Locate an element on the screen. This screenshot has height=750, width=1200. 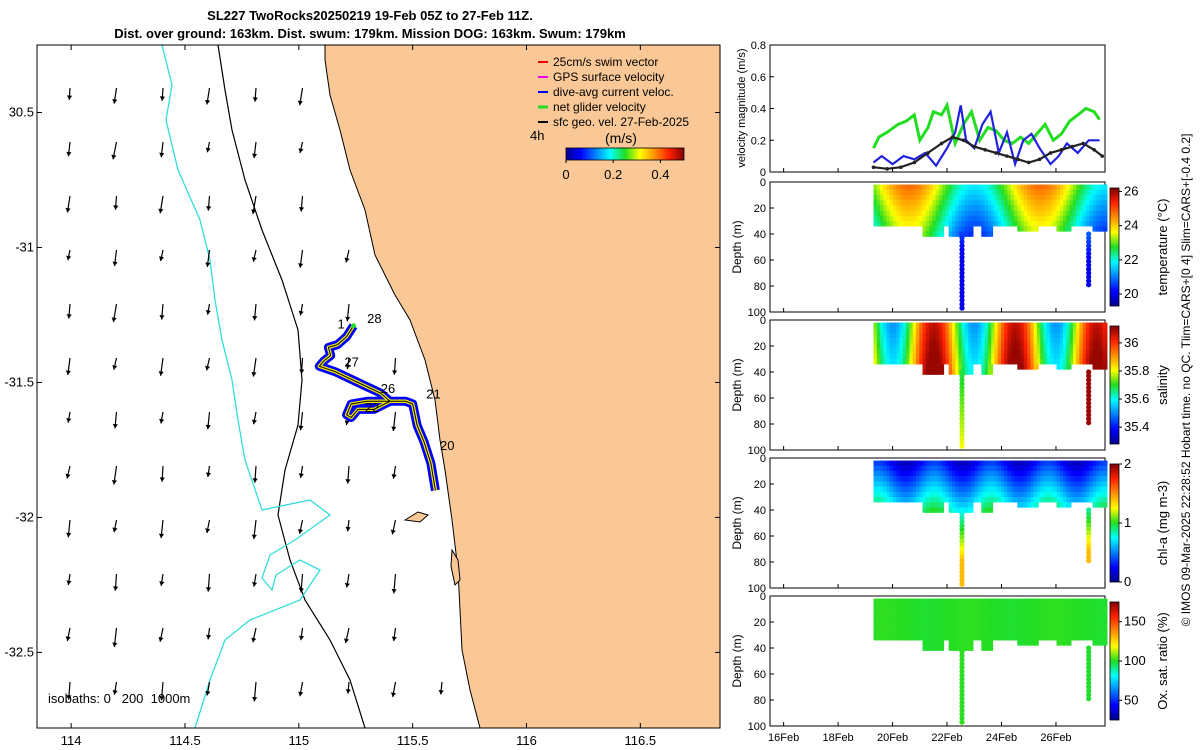
day-label: 21 is located at coordinates (433, 394).